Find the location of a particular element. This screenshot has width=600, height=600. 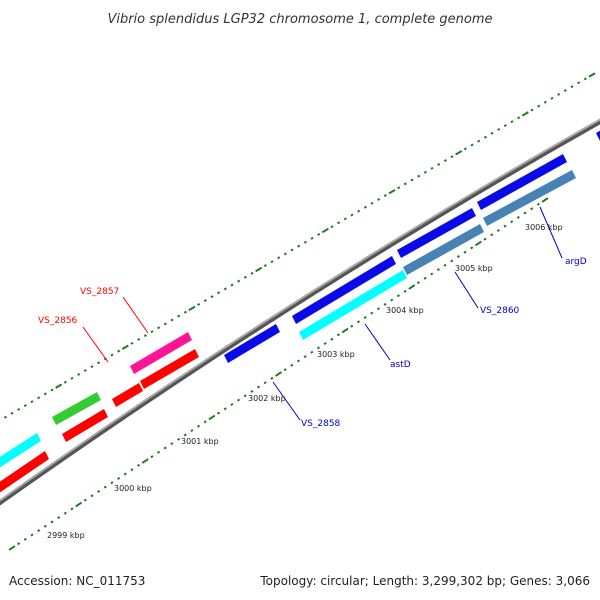

gene-feature-red-vs2856 is located at coordinates (85, 425).